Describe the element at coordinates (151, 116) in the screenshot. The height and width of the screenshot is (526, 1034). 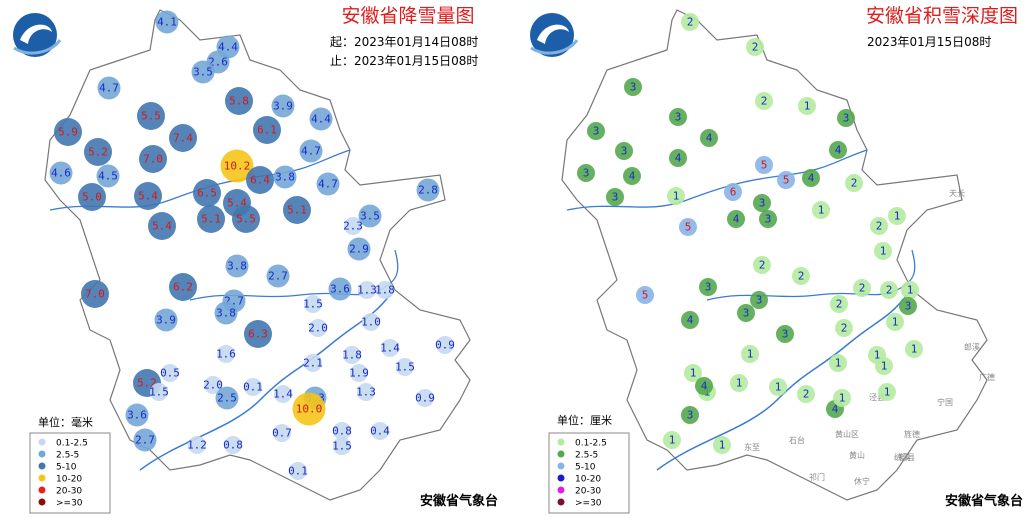
I see `station-value: 5.5` at that location.